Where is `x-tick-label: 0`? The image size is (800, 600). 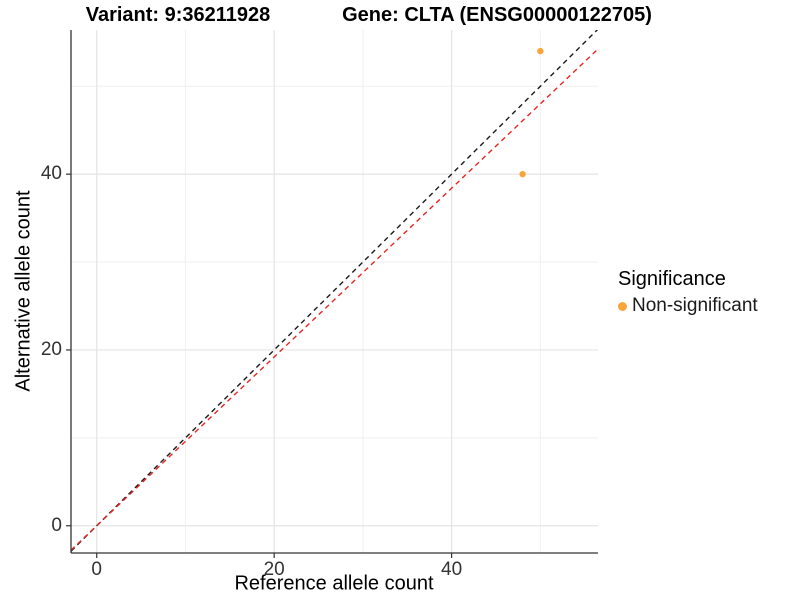
x-tick-label: 0 is located at coordinates (97, 569).